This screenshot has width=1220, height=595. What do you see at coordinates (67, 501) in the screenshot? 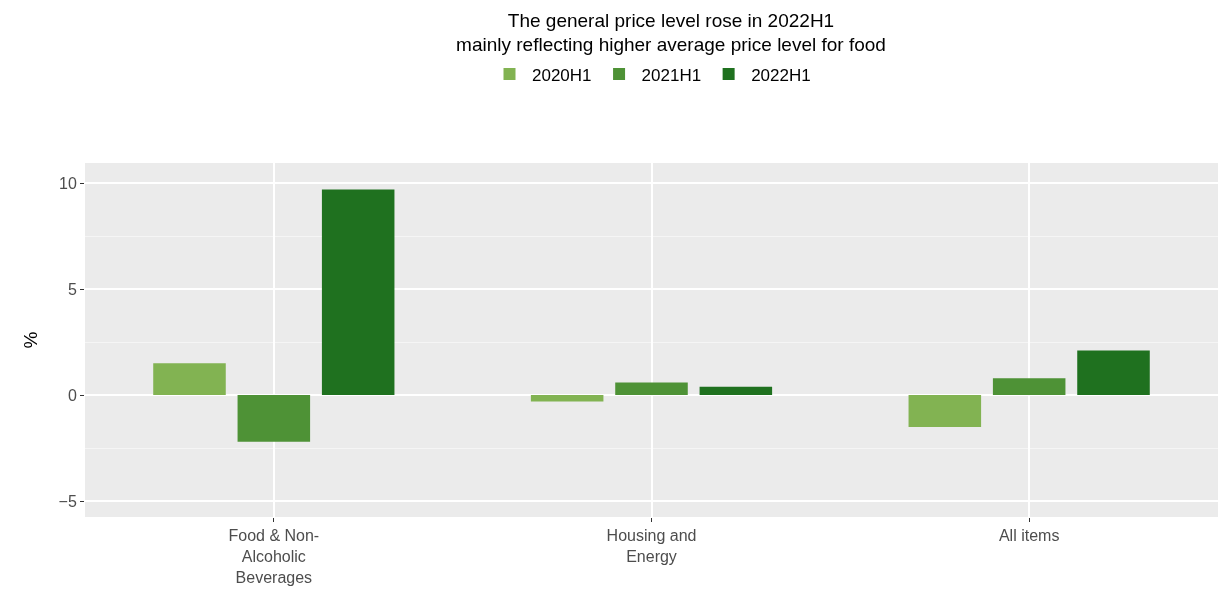
I see `y-tick-label: −5` at bounding box center [67, 501].